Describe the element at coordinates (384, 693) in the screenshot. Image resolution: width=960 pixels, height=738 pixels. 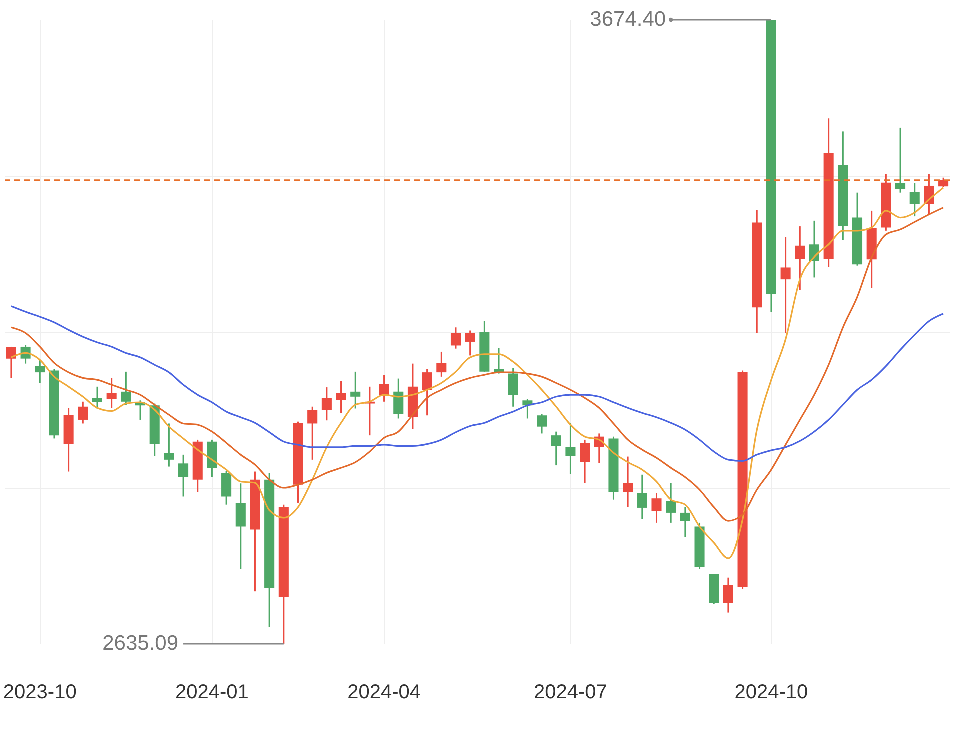
I see `x-tick-label: 2024-04` at that location.